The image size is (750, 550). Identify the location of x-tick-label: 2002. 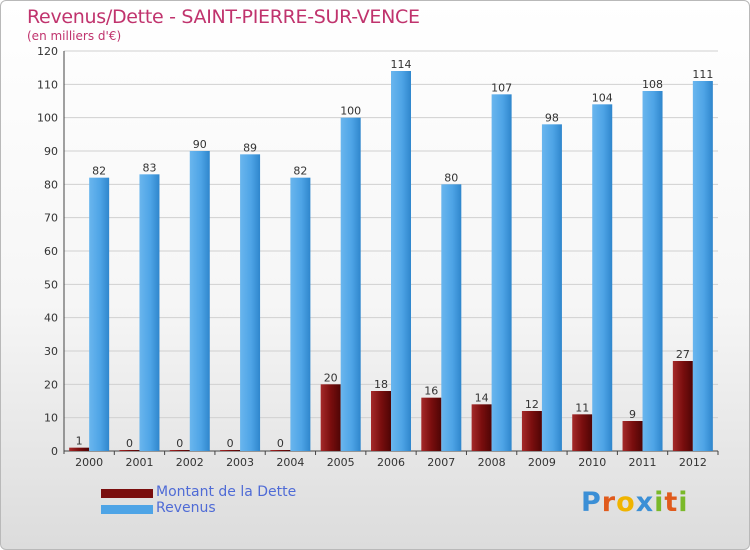
(190, 462).